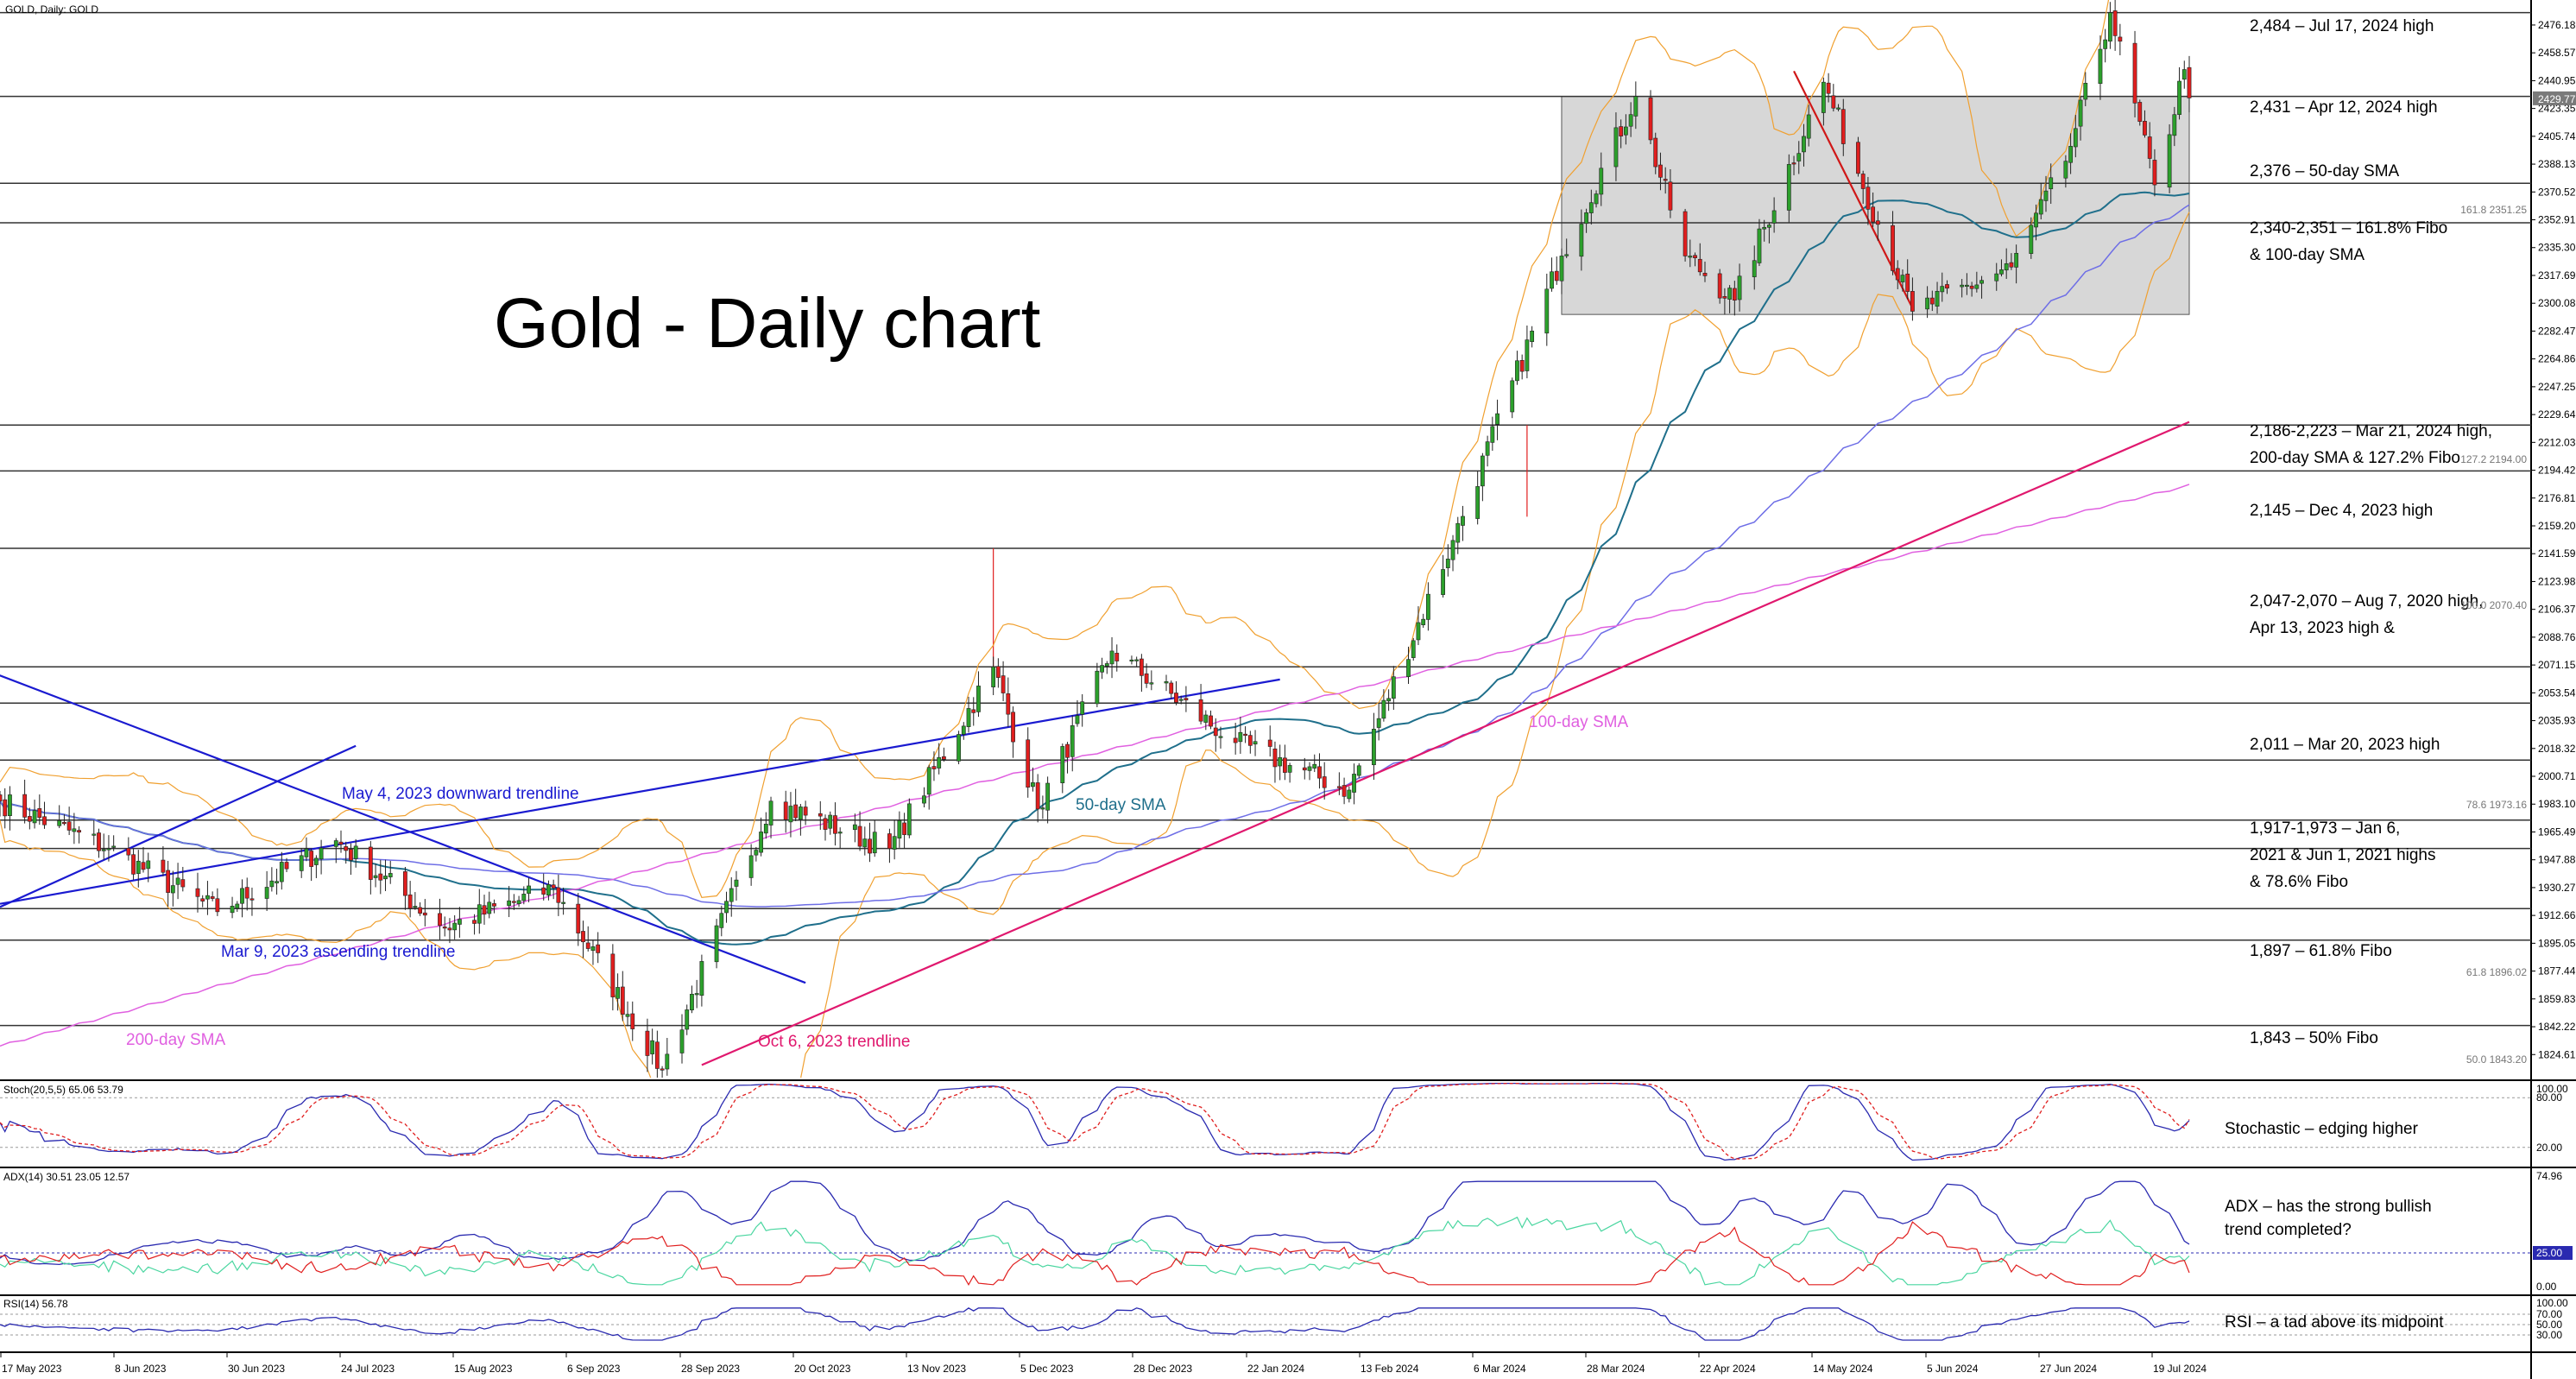 The height and width of the screenshot is (1379, 2576). Describe the element at coordinates (141, 1369) in the screenshot. I see `time-axis-label: 8 Jun 2023` at that location.